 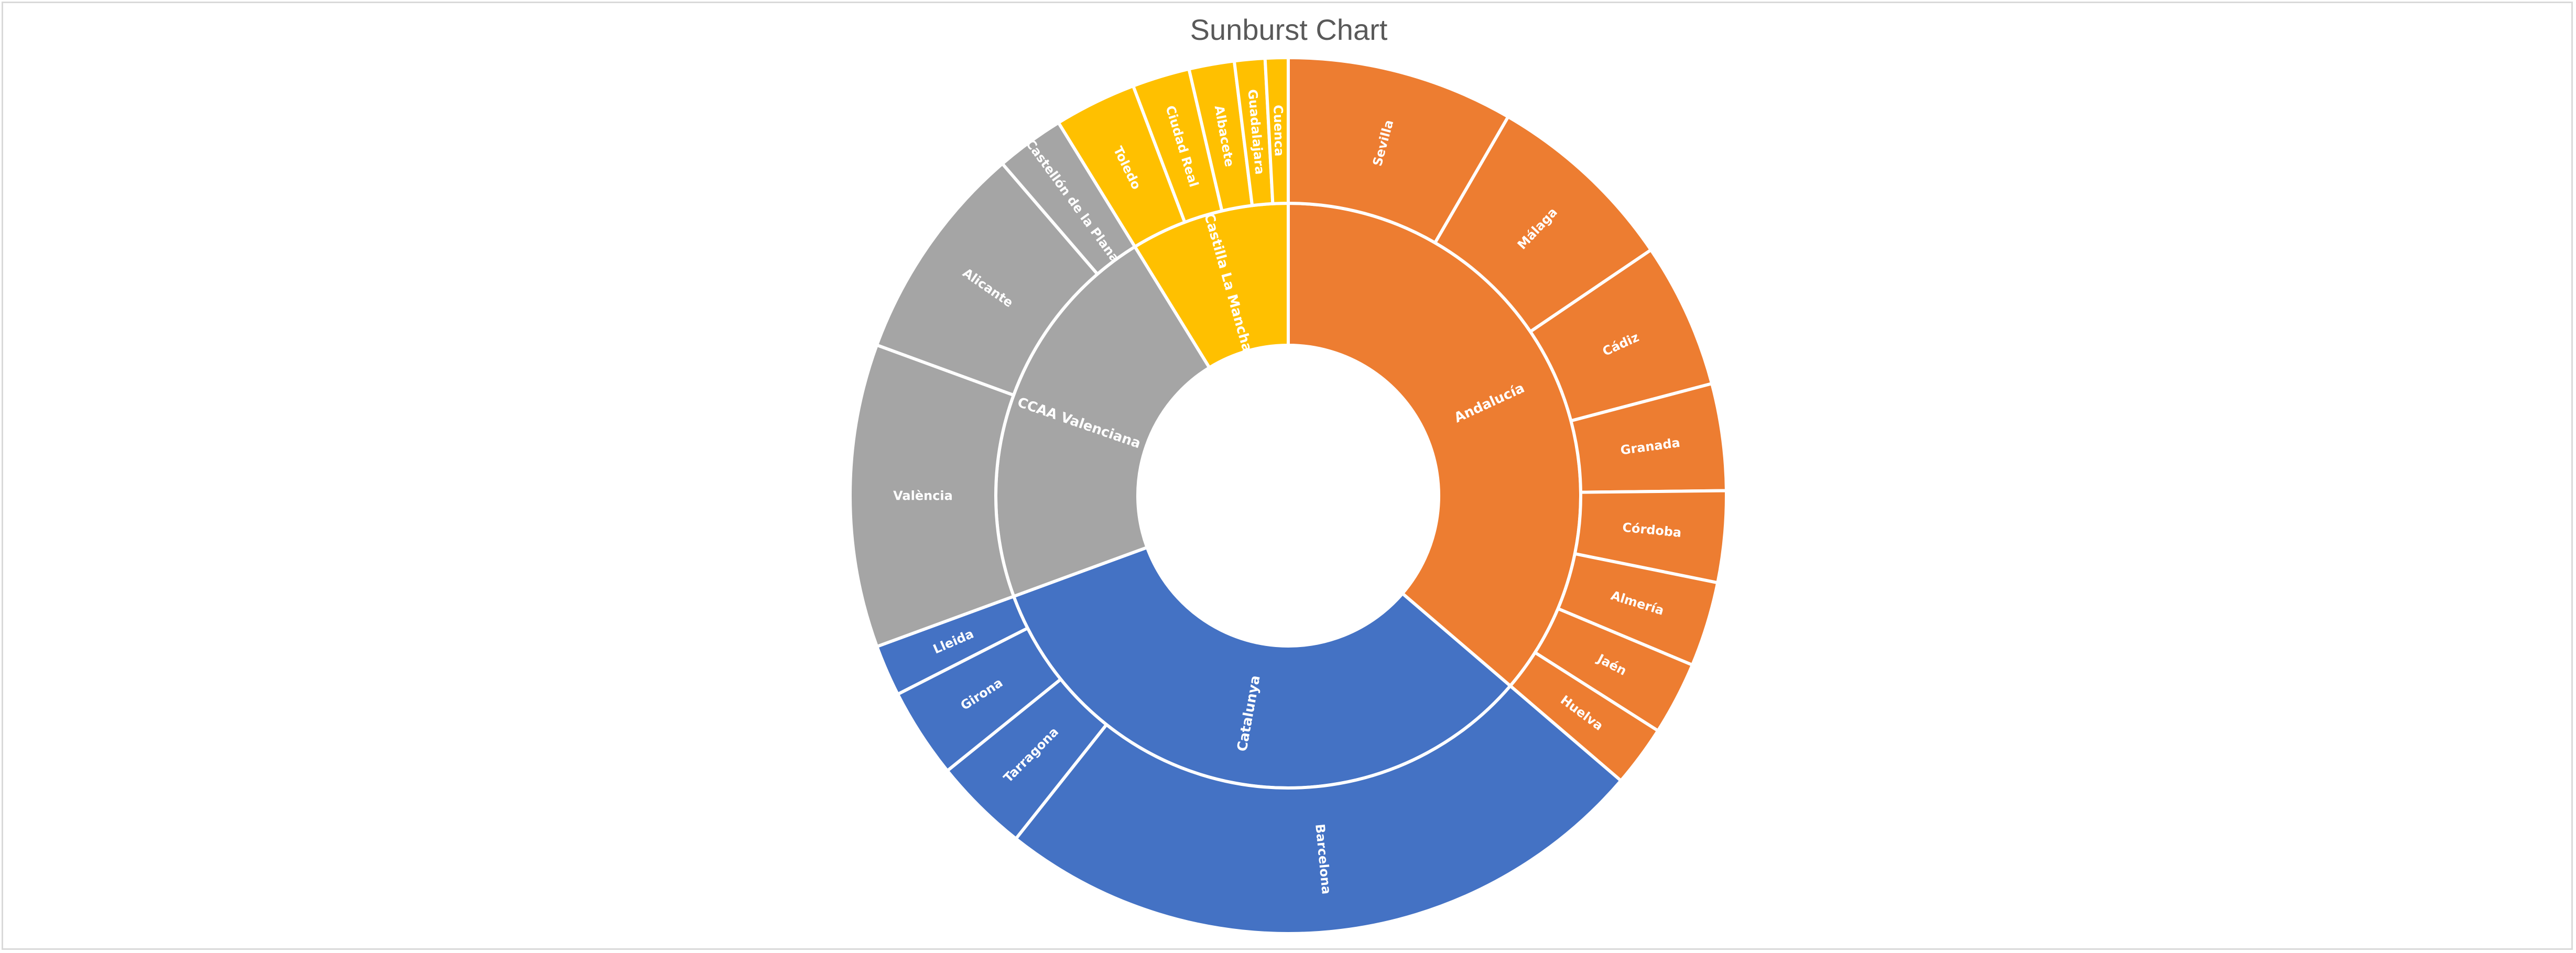 I want to click on segment-valencia, so click(x=932, y=496).